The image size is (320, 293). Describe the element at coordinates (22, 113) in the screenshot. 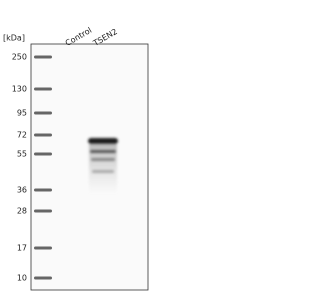

I see `marker-label: 95` at that location.